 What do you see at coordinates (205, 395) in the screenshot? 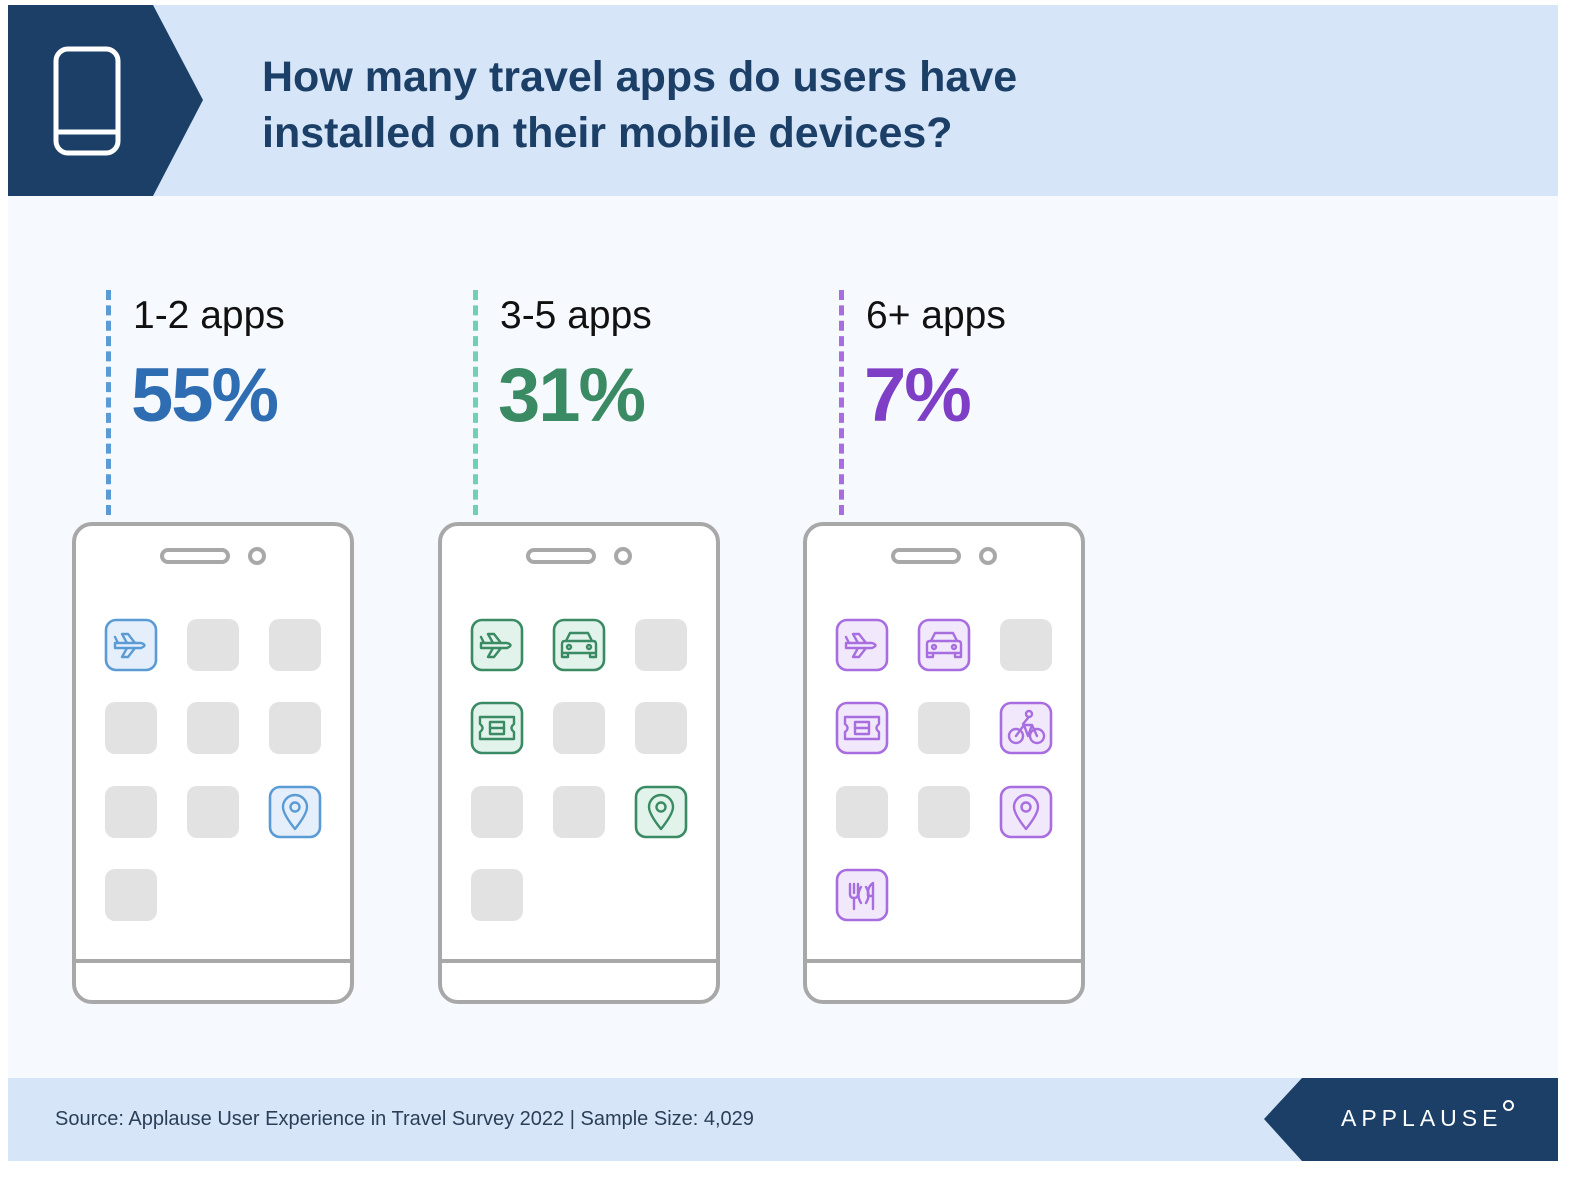
I see `percentage-value: 55%` at bounding box center [205, 395].